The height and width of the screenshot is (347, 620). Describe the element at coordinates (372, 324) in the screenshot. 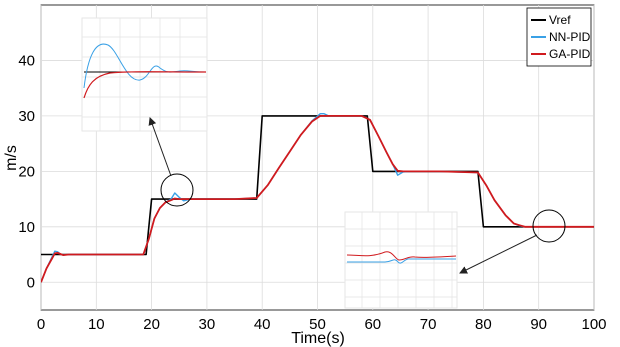

I see `x-tick-label: 60` at that location.